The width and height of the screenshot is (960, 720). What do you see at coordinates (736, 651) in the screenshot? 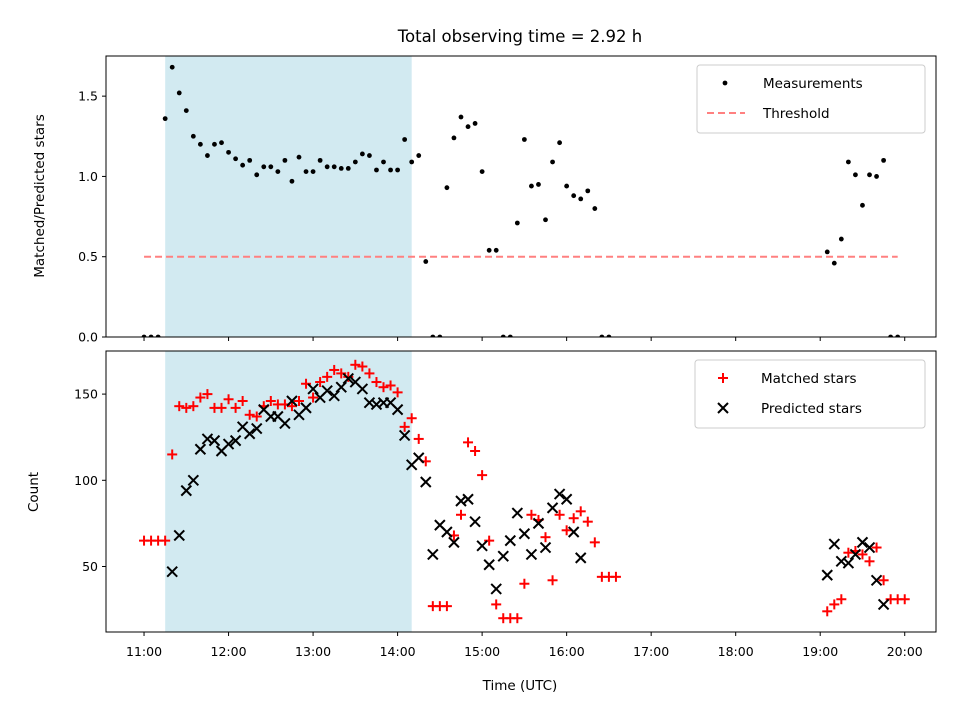
I see `x-tick-label: 18:00` at bounding box center [736, 651].